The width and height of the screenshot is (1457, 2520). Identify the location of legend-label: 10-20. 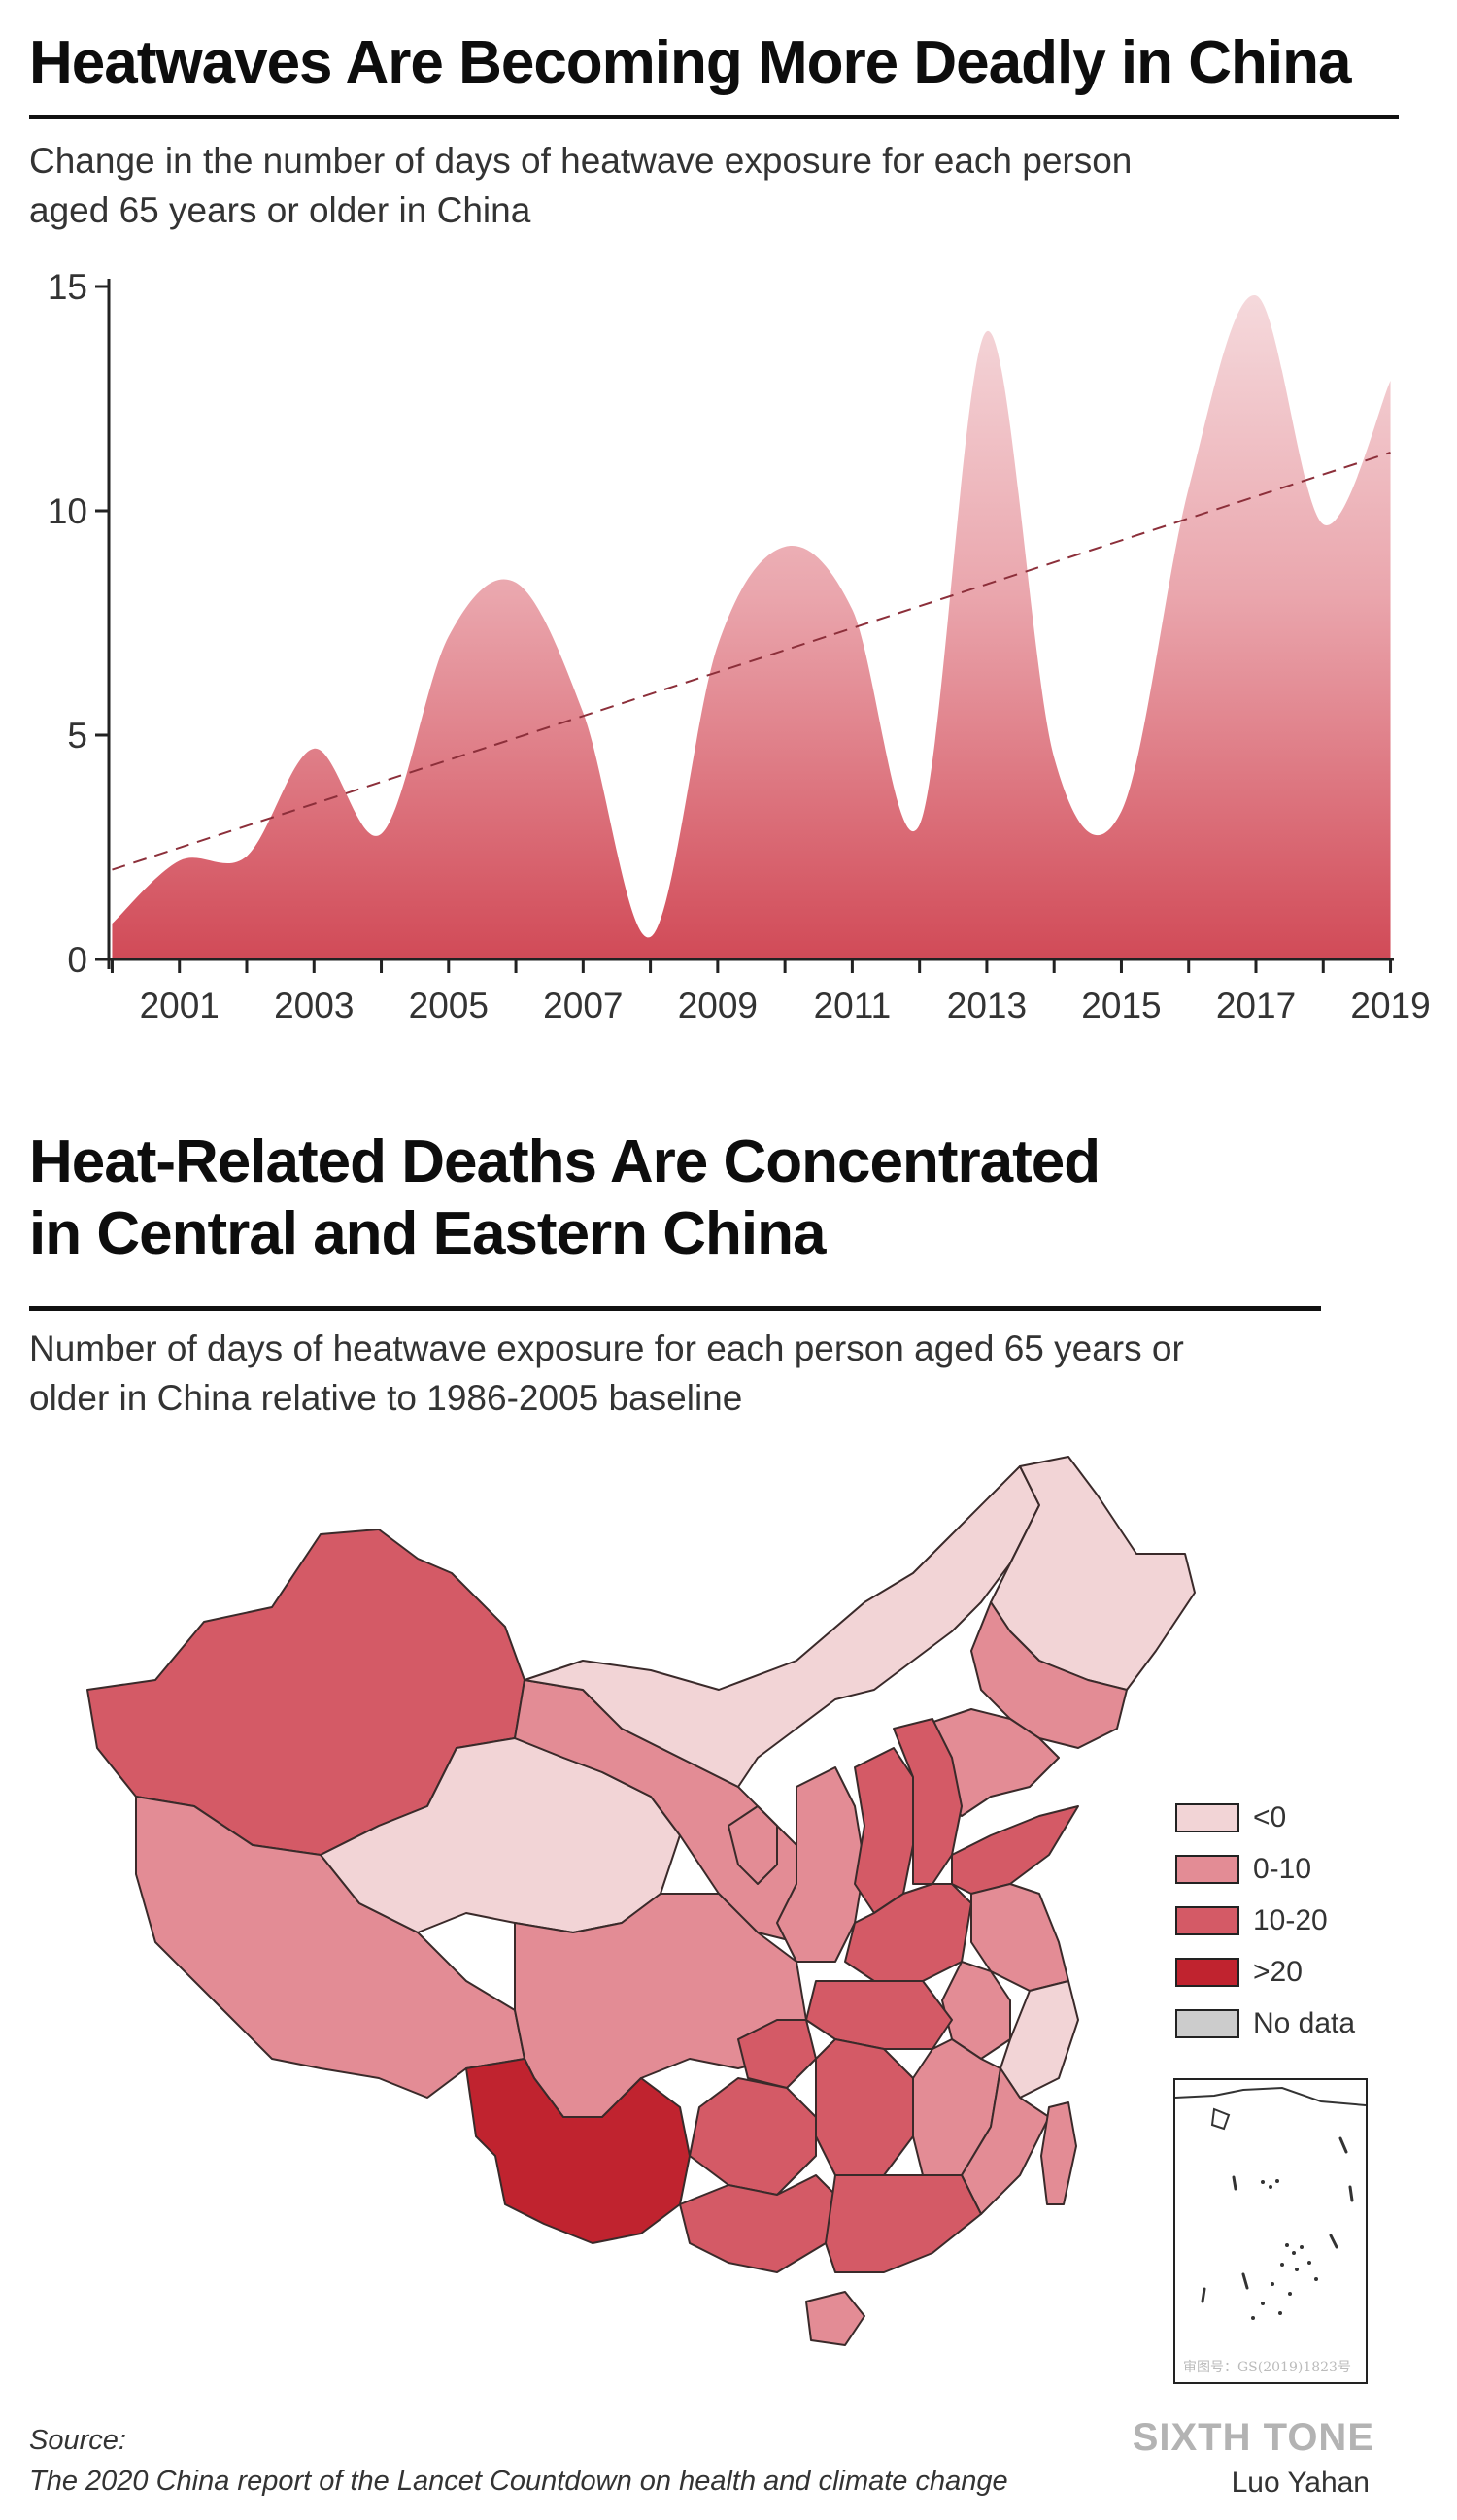
(1290, 1919).